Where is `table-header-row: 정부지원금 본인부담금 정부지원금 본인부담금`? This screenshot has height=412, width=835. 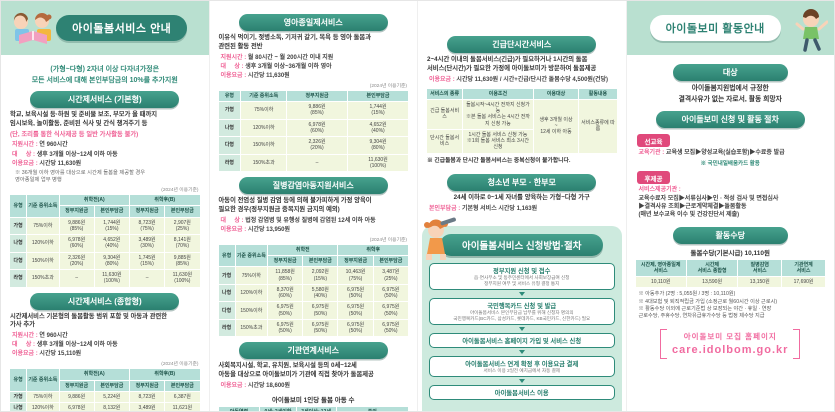
table-header-row: 정부지원금 본인부담금 정부지원금 본인부담금 is located at coordinates (314, 261).